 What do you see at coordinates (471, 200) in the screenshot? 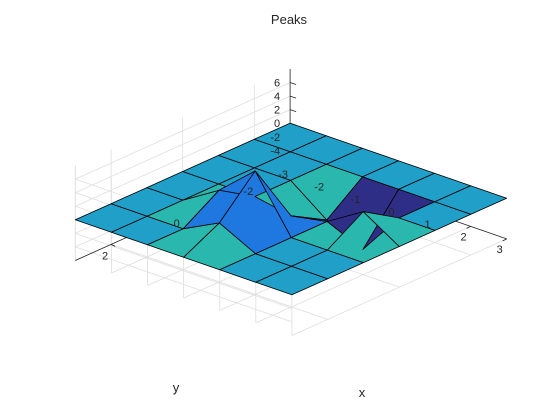
I see `surface-face` at bounding box center [471, 200].